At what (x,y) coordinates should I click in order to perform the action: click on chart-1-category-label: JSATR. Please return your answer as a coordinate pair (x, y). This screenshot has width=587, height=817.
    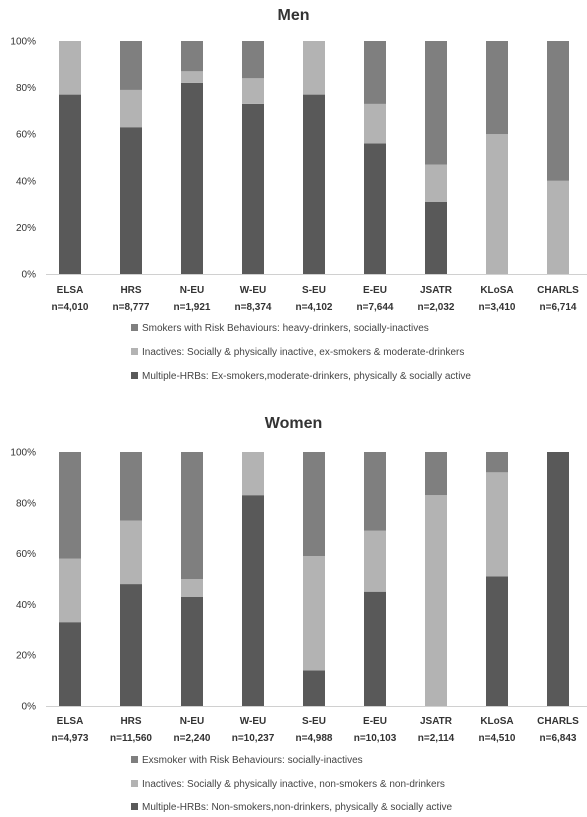
    Looking at the image, I should click on (436, 290).